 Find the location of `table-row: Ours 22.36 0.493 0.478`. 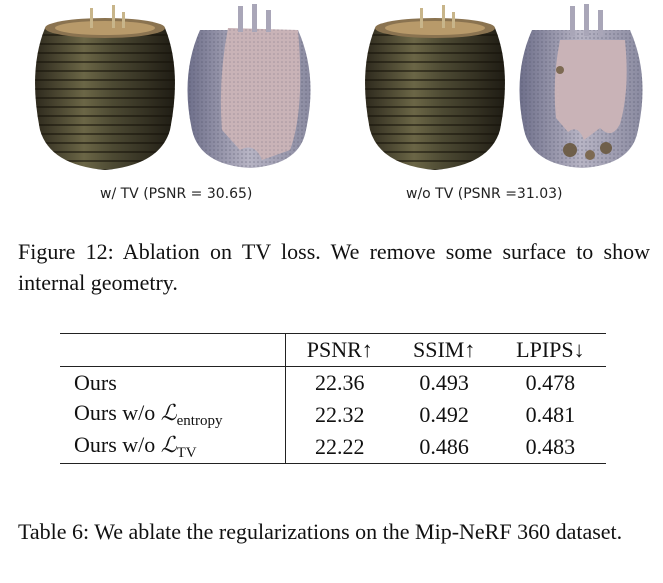

table-row: Ours 22.36 0.493 0.478 is located at coordinates (333, 382).